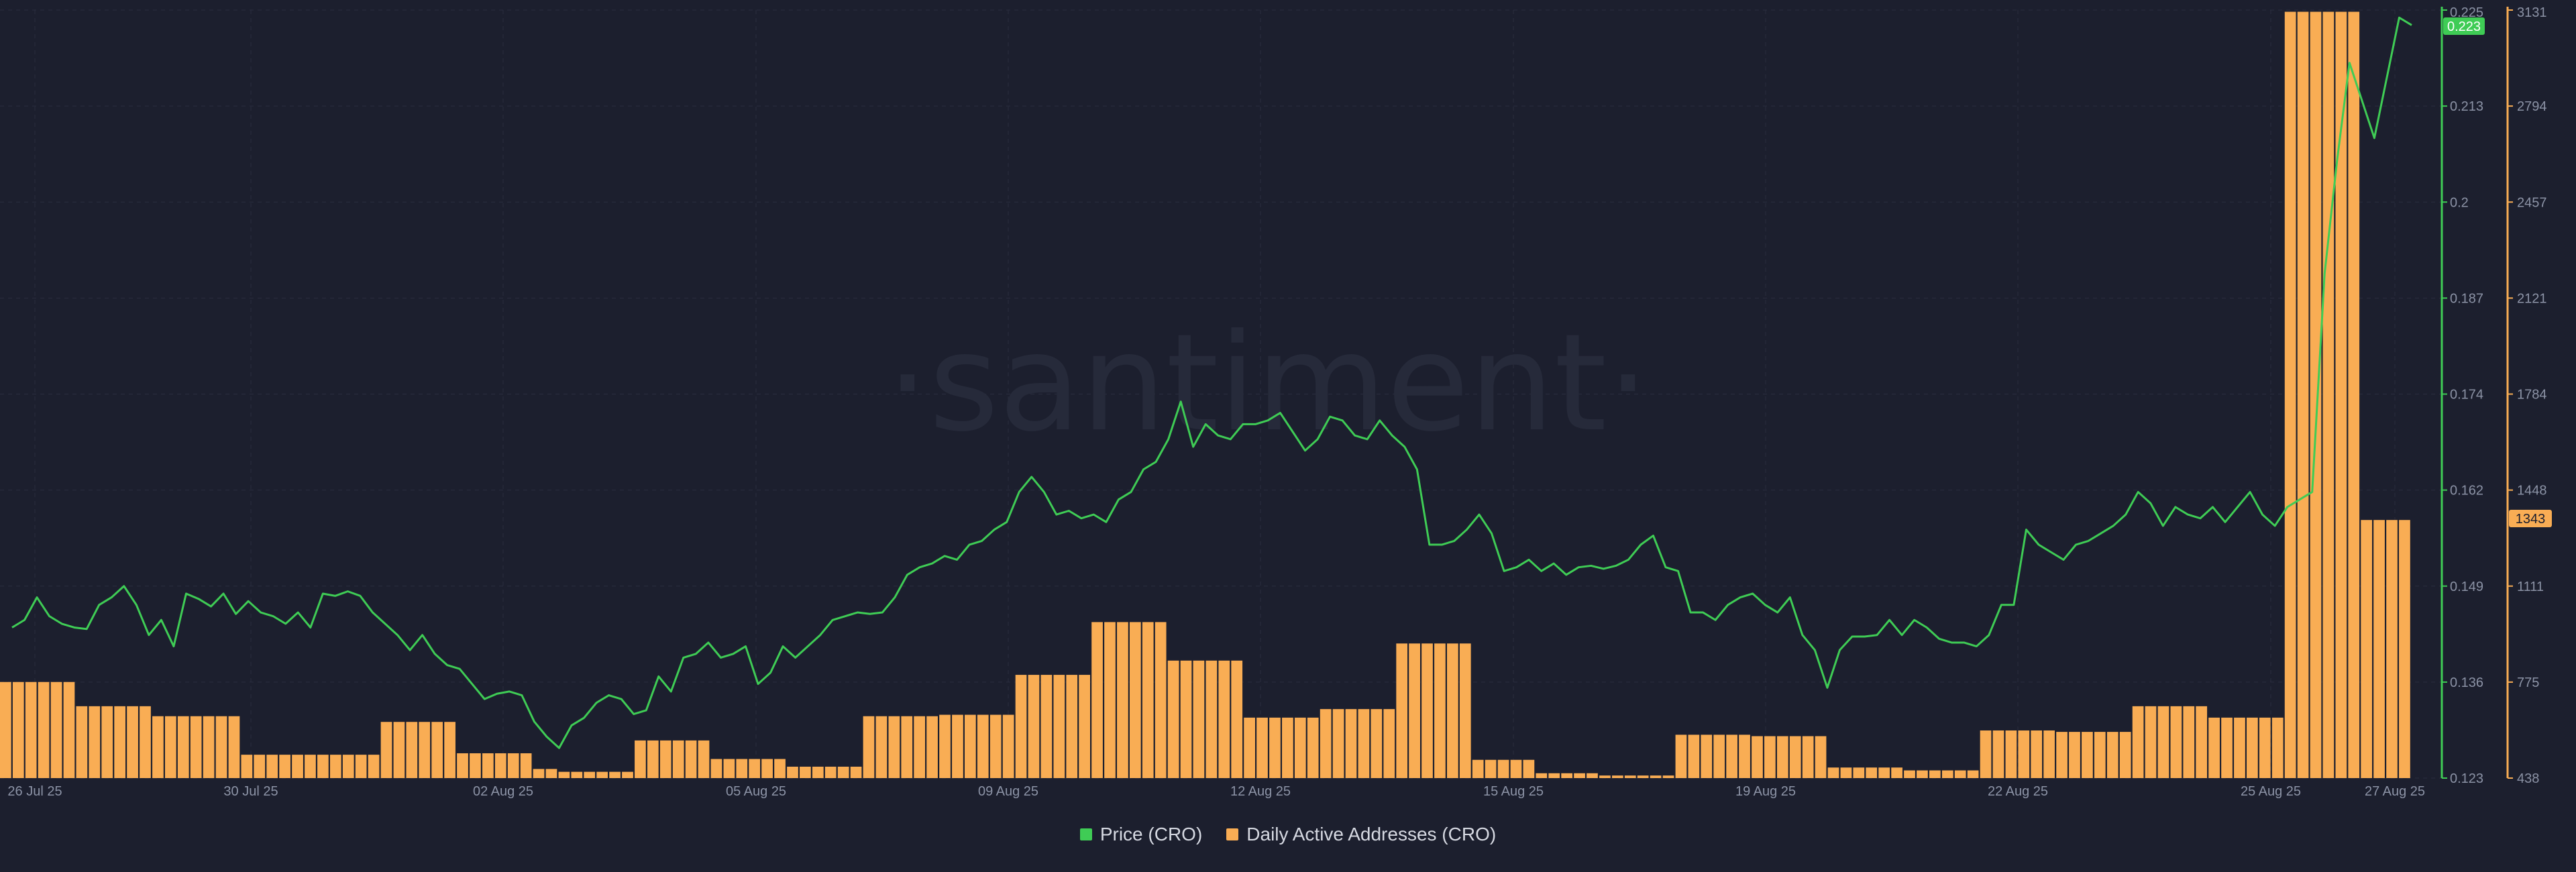 The height and width of the screenshot is (872, 2576). What do you see at coordinates (1513, 791) in the screenshot?
I see `date-tick-label: 15 Aug 25` at bounding box center [1513, 791].